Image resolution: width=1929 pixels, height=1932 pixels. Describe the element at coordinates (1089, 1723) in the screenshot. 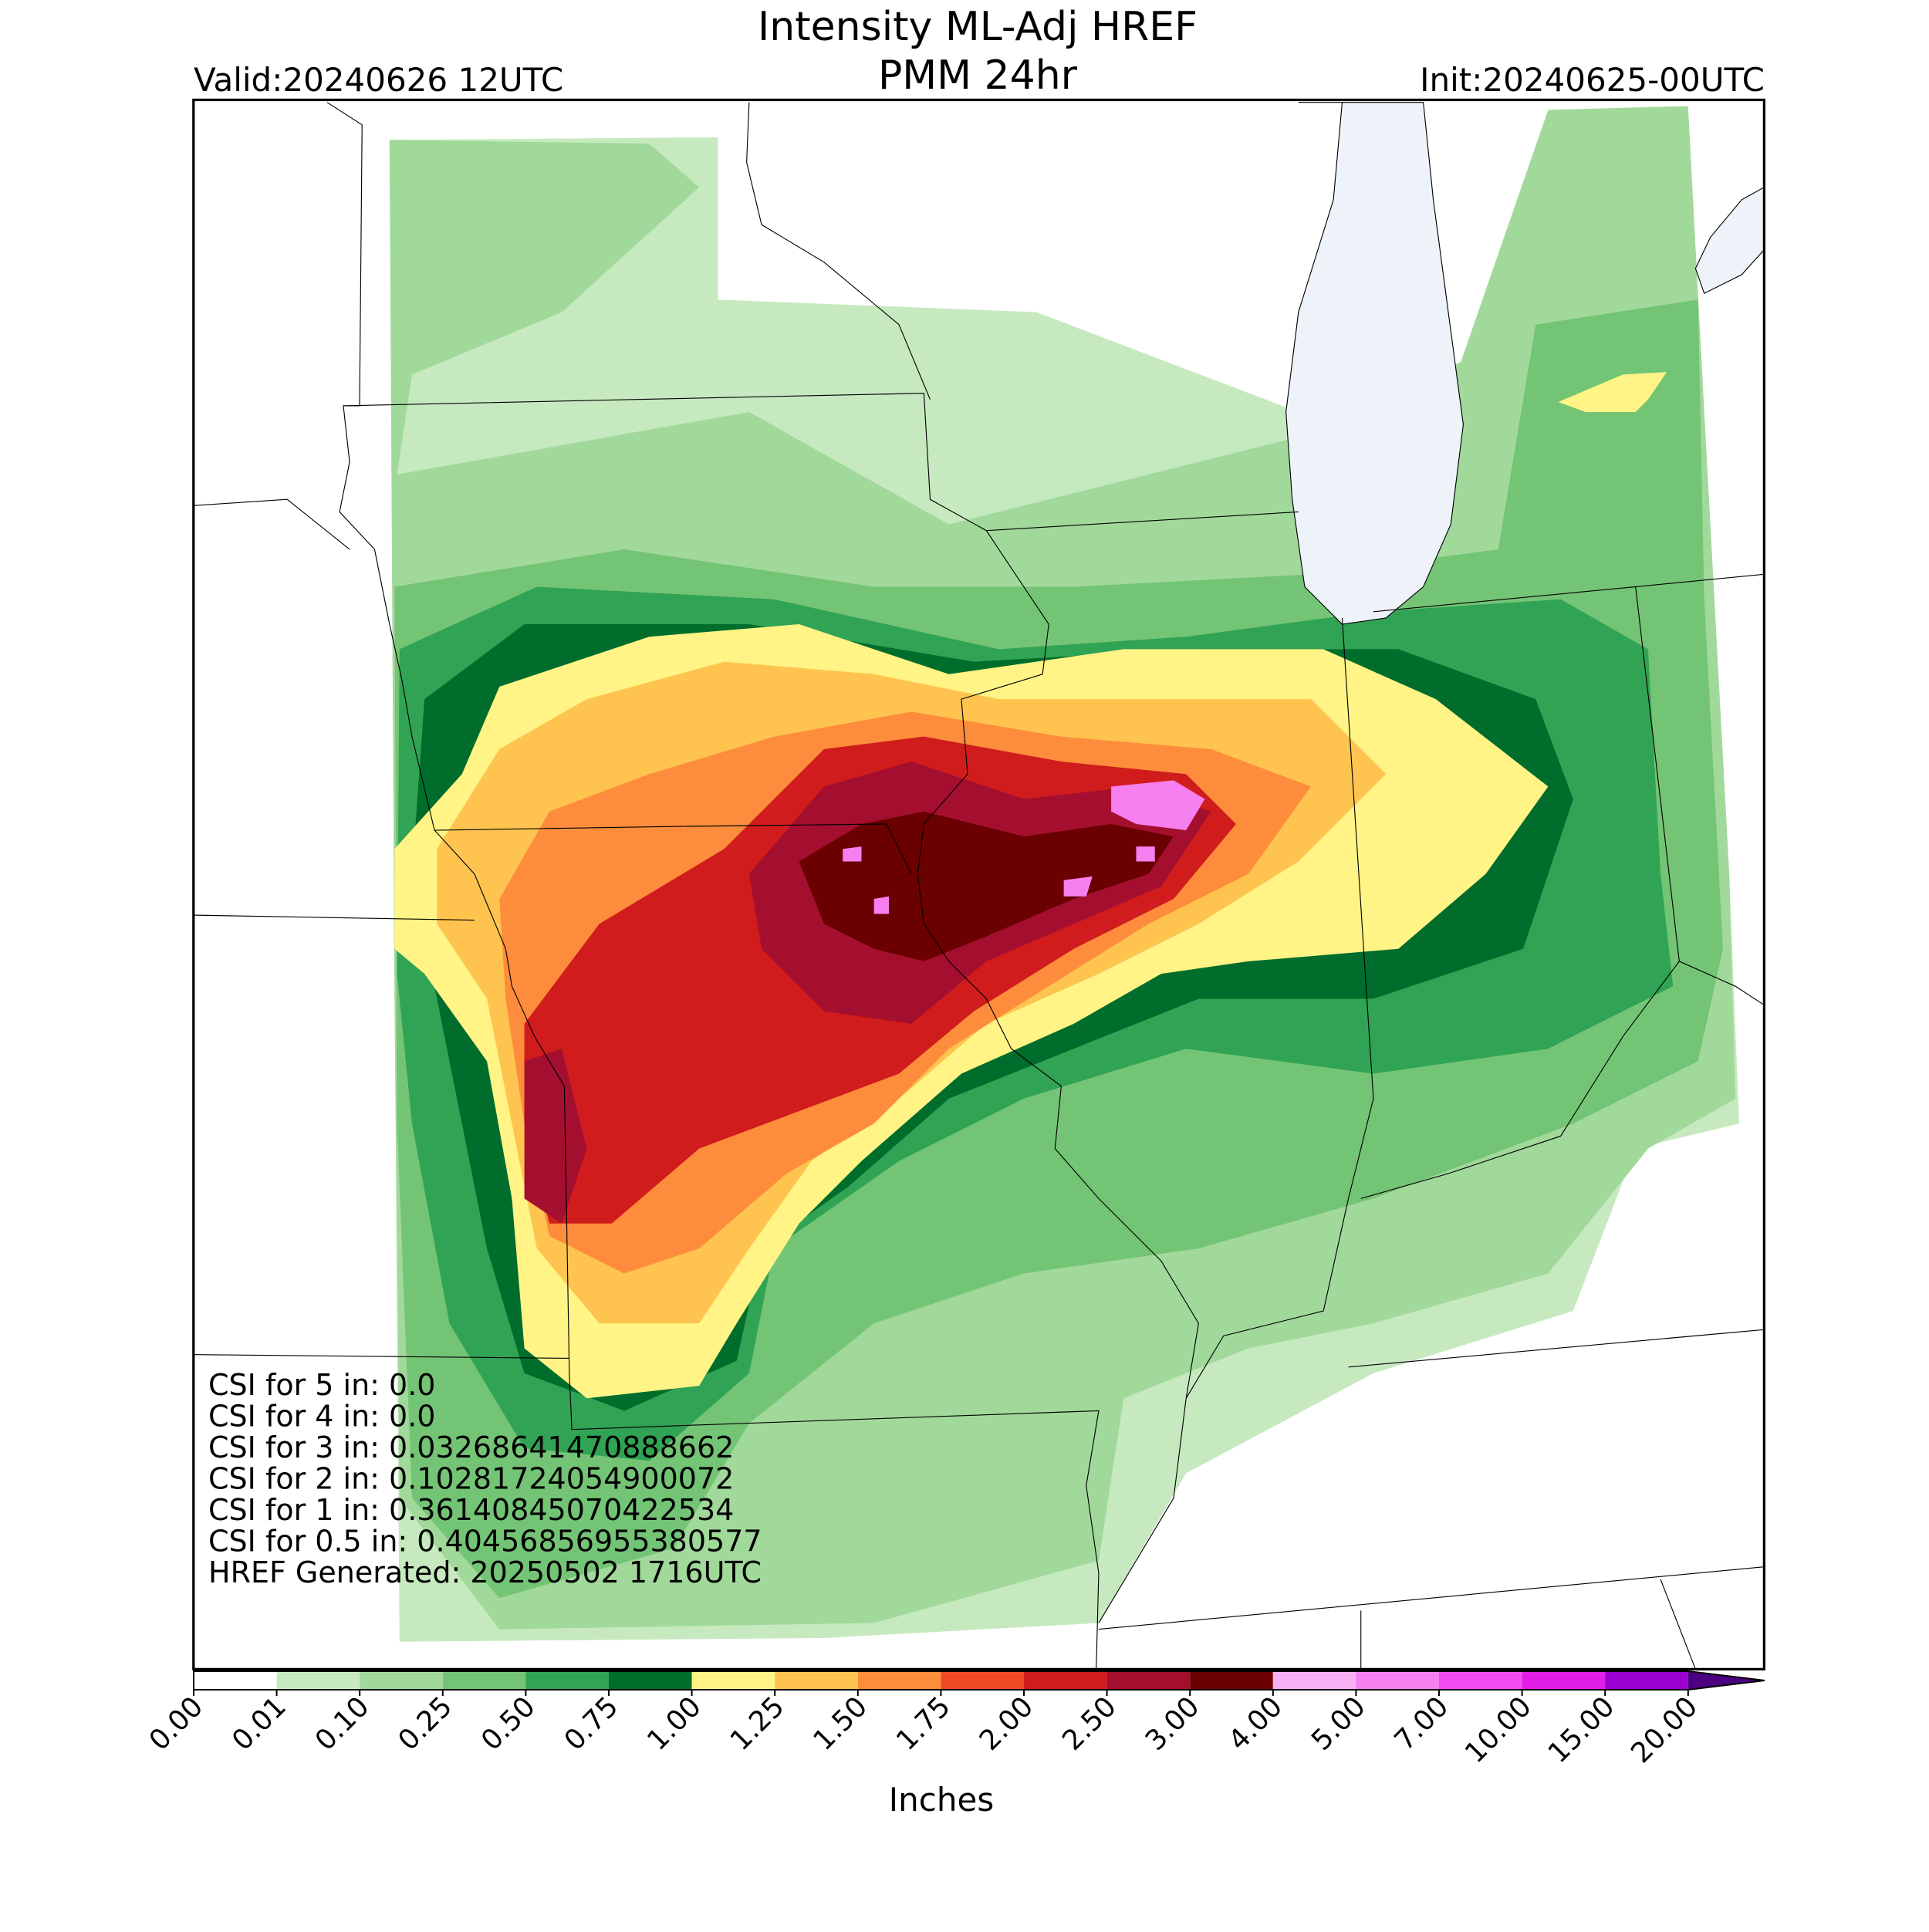

I see `colorbar-tick-label: 2.50` at that location.